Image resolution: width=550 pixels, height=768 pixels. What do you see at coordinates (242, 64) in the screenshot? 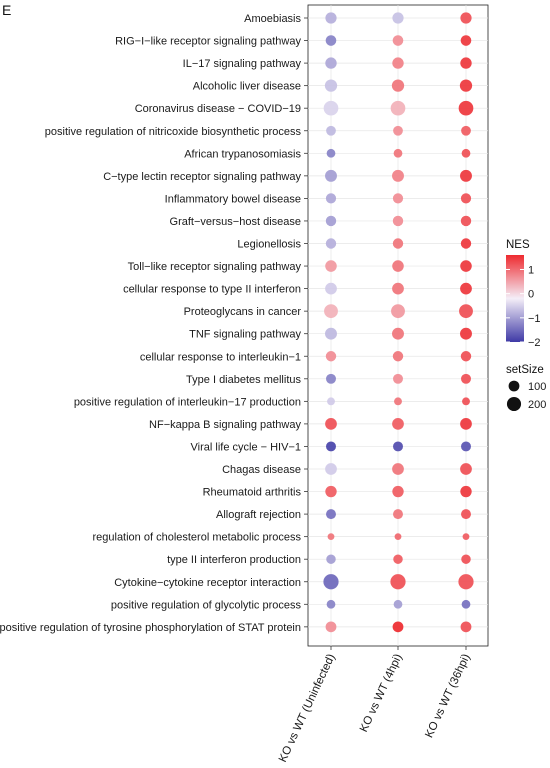
I see `y-tick-label: IL−17 signaling pathway` at bounding box center [242, 64].